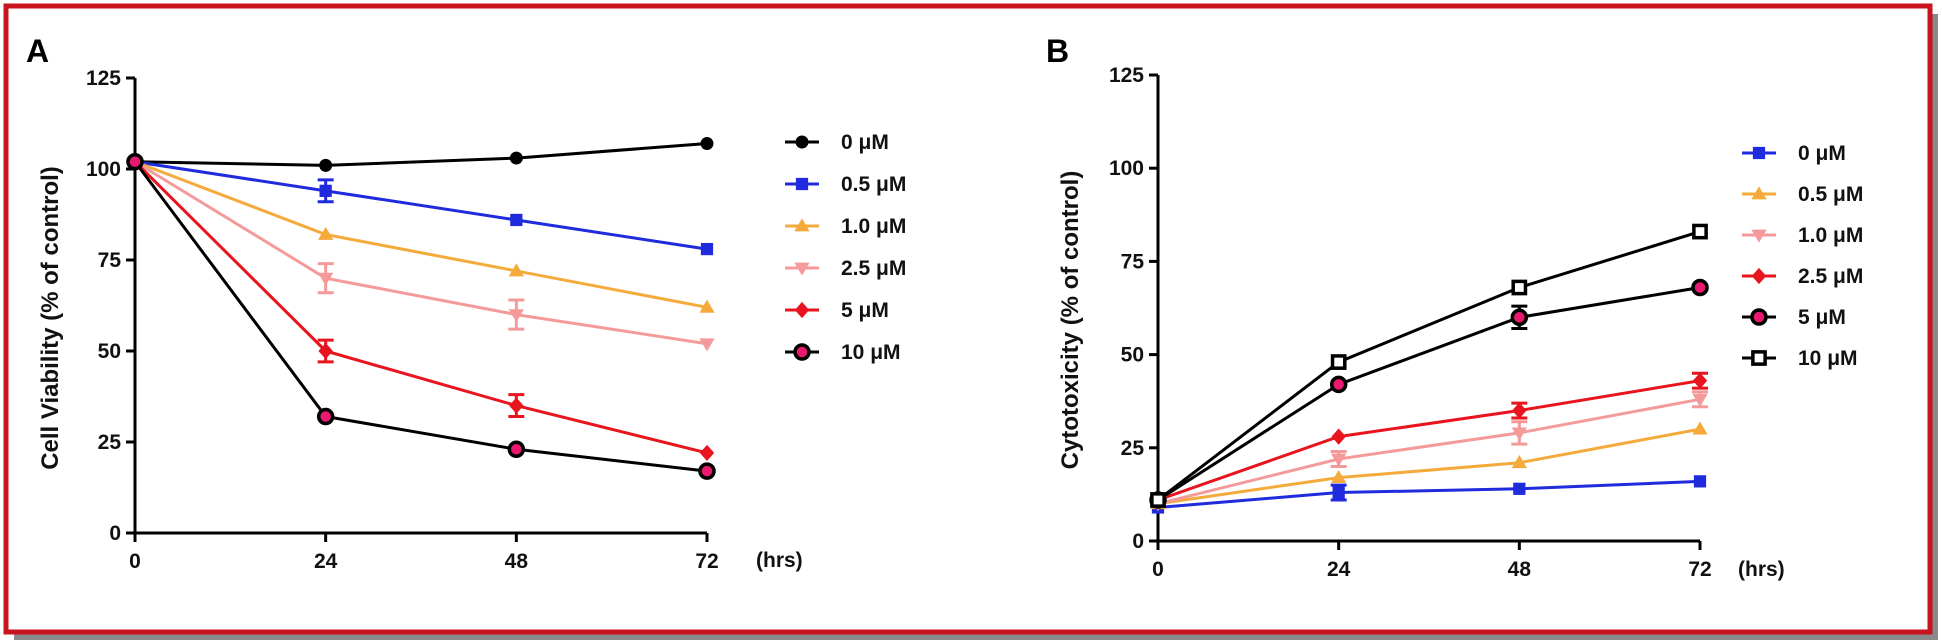 The width and height of the screenshot is (1942, 644). Describe the element at coordinates (135, 561) in the screenshot. I see `x-tick-label-a: 0` at that location.